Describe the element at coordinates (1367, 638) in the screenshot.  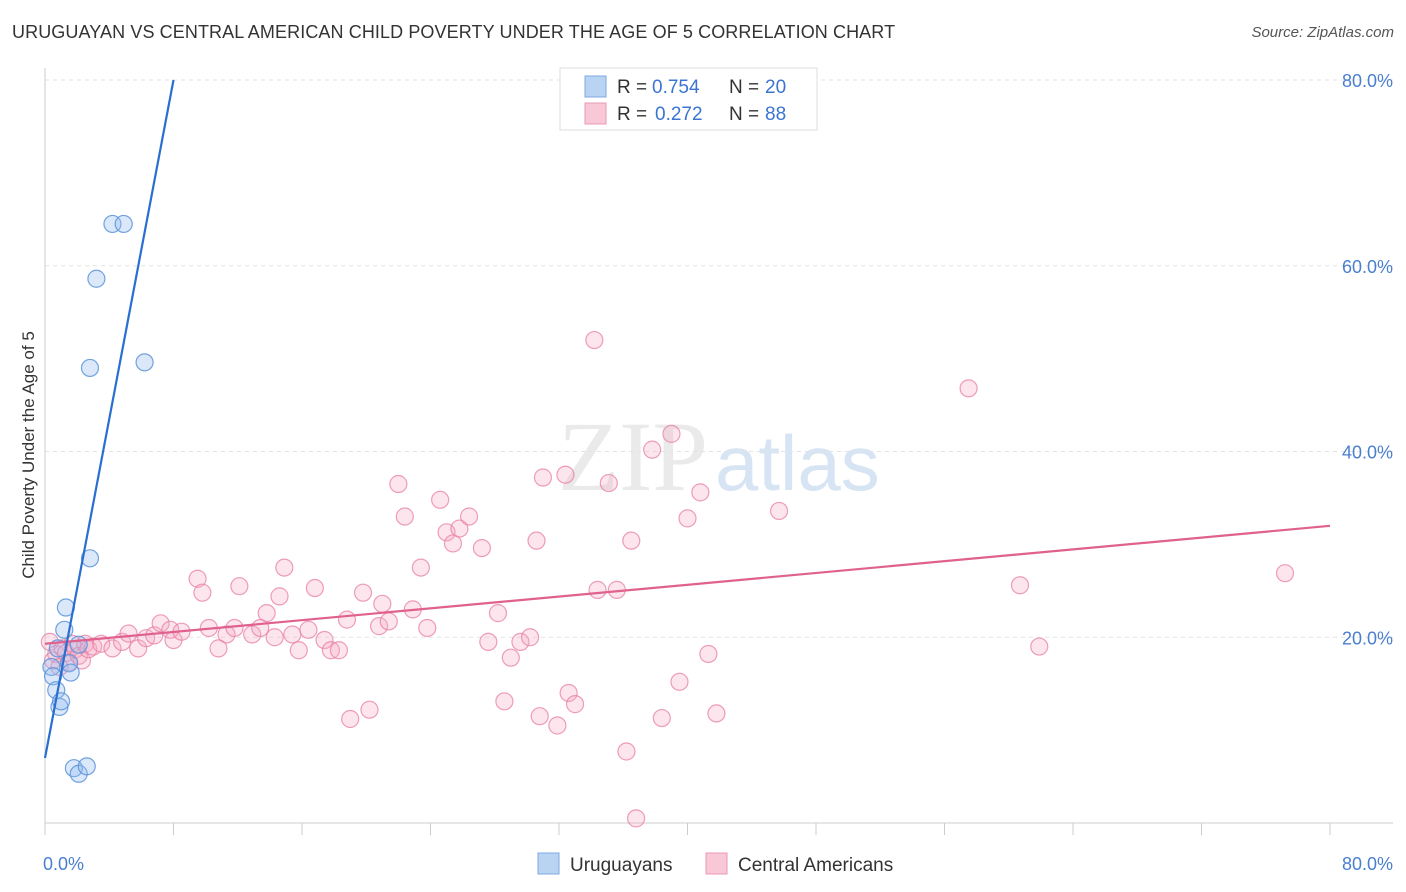
I see `y-tick-label: 20.0%` at that location.